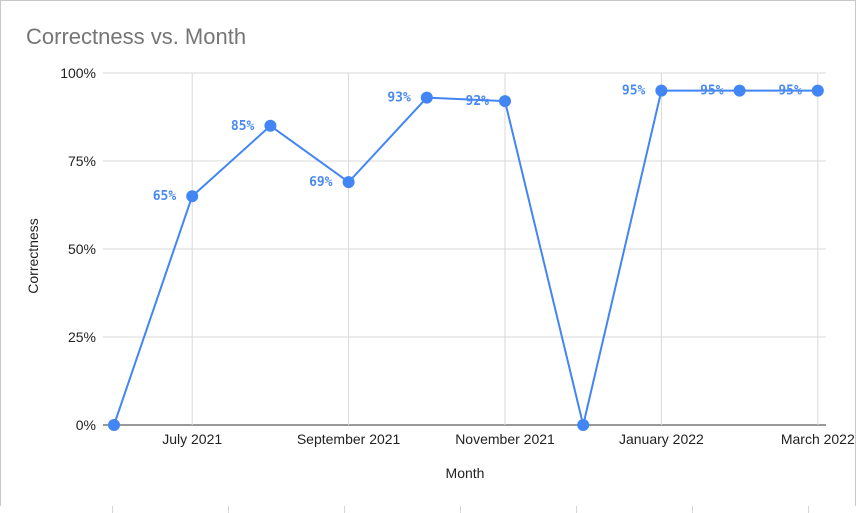 The width and height of the screenshot is (856, 513). What do you see at coordinates (136, 36) in the screenshot?
I see `chart-title: Correctness vs. Month` at bounding box center [136, 36].